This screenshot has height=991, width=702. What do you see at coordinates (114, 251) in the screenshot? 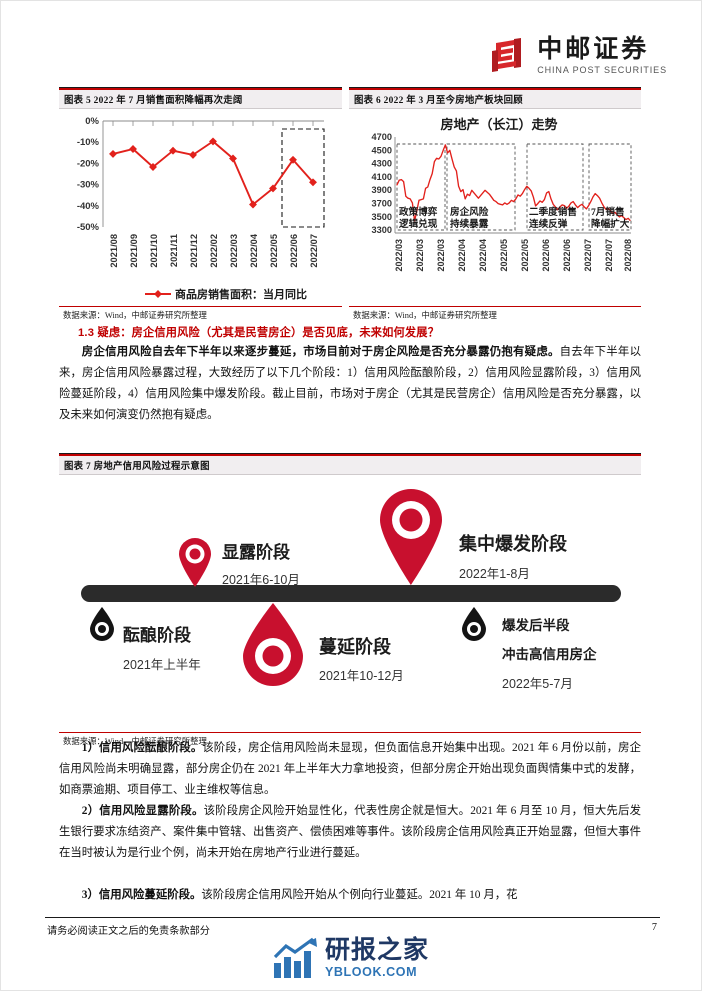
I see `svg-text: 2021/08` at bounding box center [114, 251].